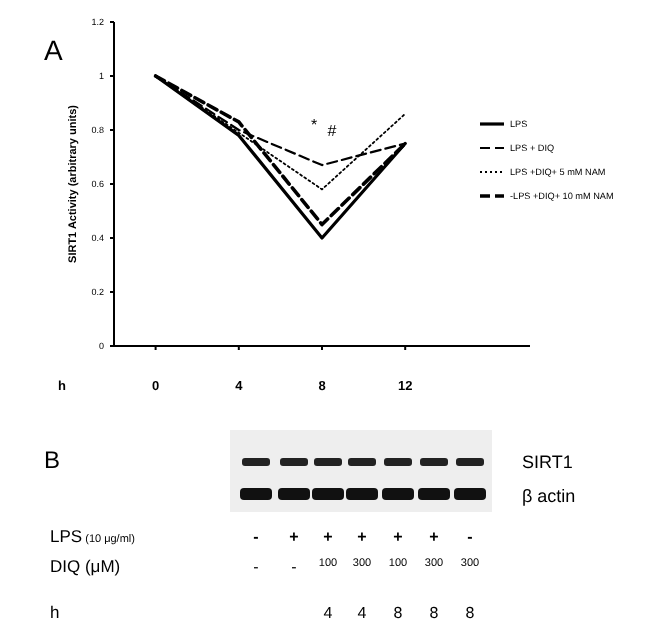 The height and width of the screenshot is (644, 664). What do you see at coordinates (332, 131) in the screenshot?
I see `annotation: #` at bounding box center [332, 131].